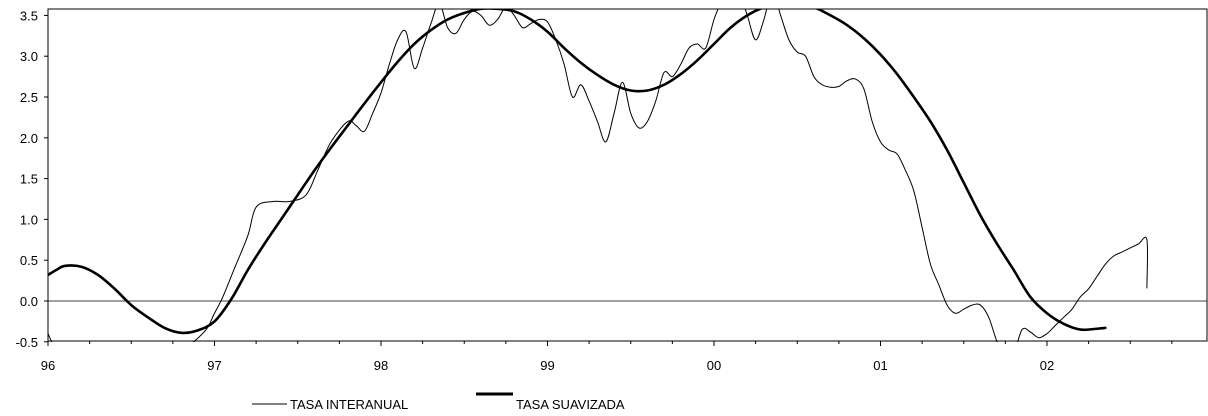 The width and height of the screenshot is (1208, 416). Describe the element at coordinates (27, 342) in the screenshot. I see `y-tick-label: -0.5` at that location.